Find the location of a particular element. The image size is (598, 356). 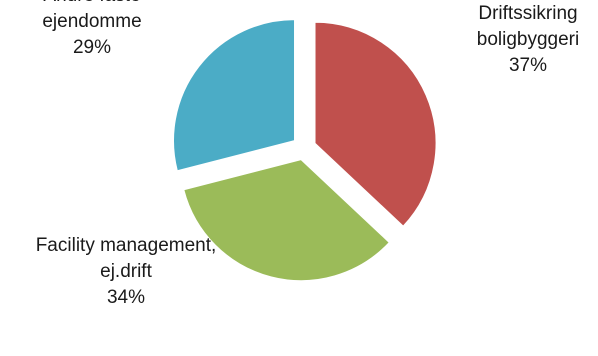

pie-slice-value: 37% is located at coordinates (528, 65).